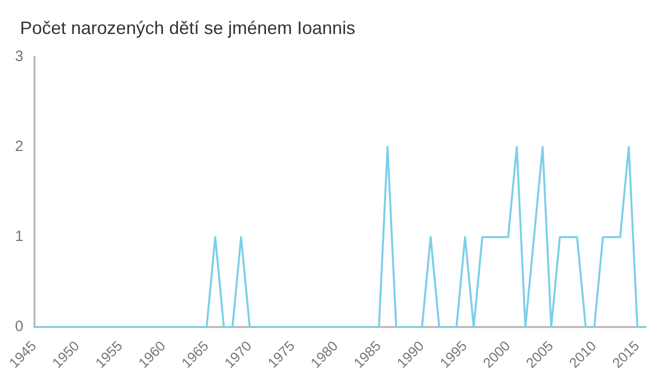 This screenshot has height=375, width=660. What do you see at coordinates (19, 57) in the screenshot?
I see `y-tick-label: 3` at bounding box center [19, 57].